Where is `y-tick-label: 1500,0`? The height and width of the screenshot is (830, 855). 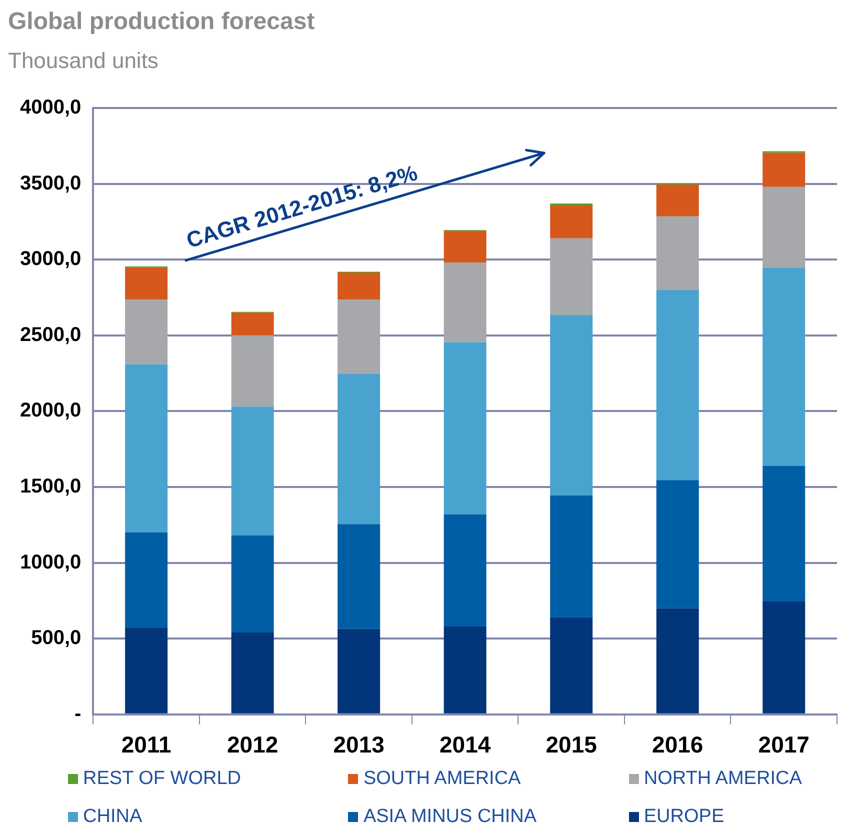
y-tick-label: 1500,0 is located at coordinates (51, 487).